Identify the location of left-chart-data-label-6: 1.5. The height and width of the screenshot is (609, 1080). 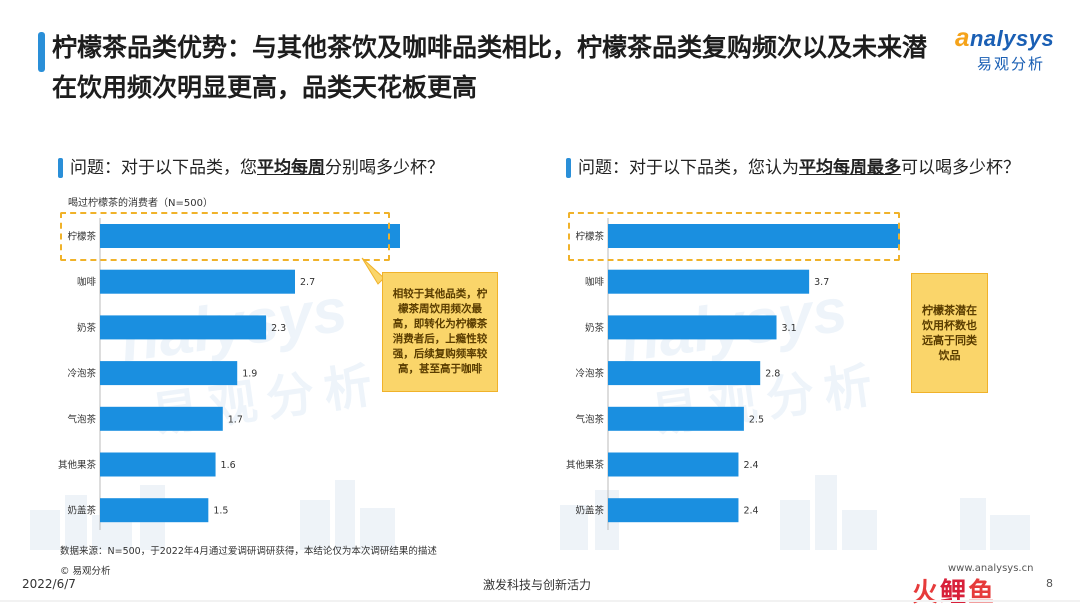
(220, 511).